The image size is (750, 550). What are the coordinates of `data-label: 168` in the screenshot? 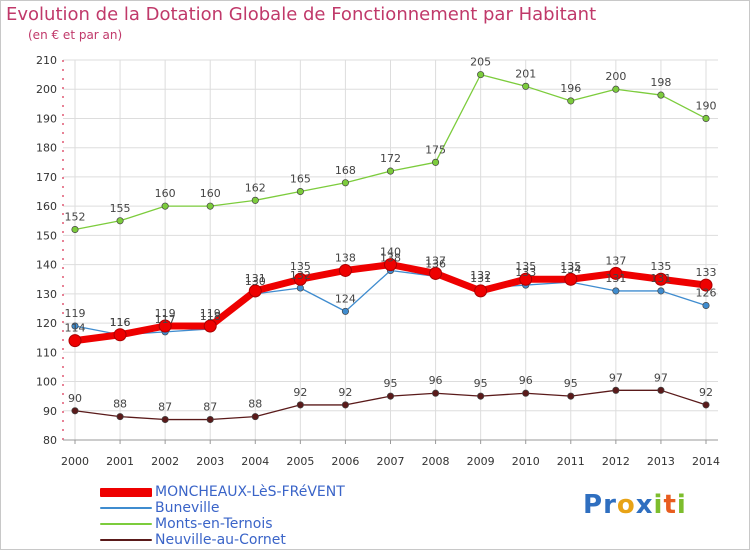 It's located at (345, 170).